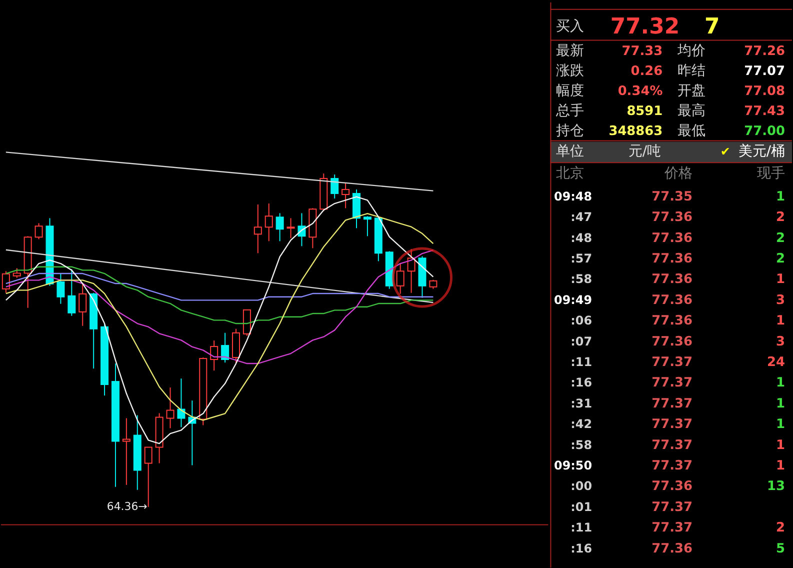  Describe the element at coordinates (573, 465) in the screenshot. I see `text: 09:50` at that location.